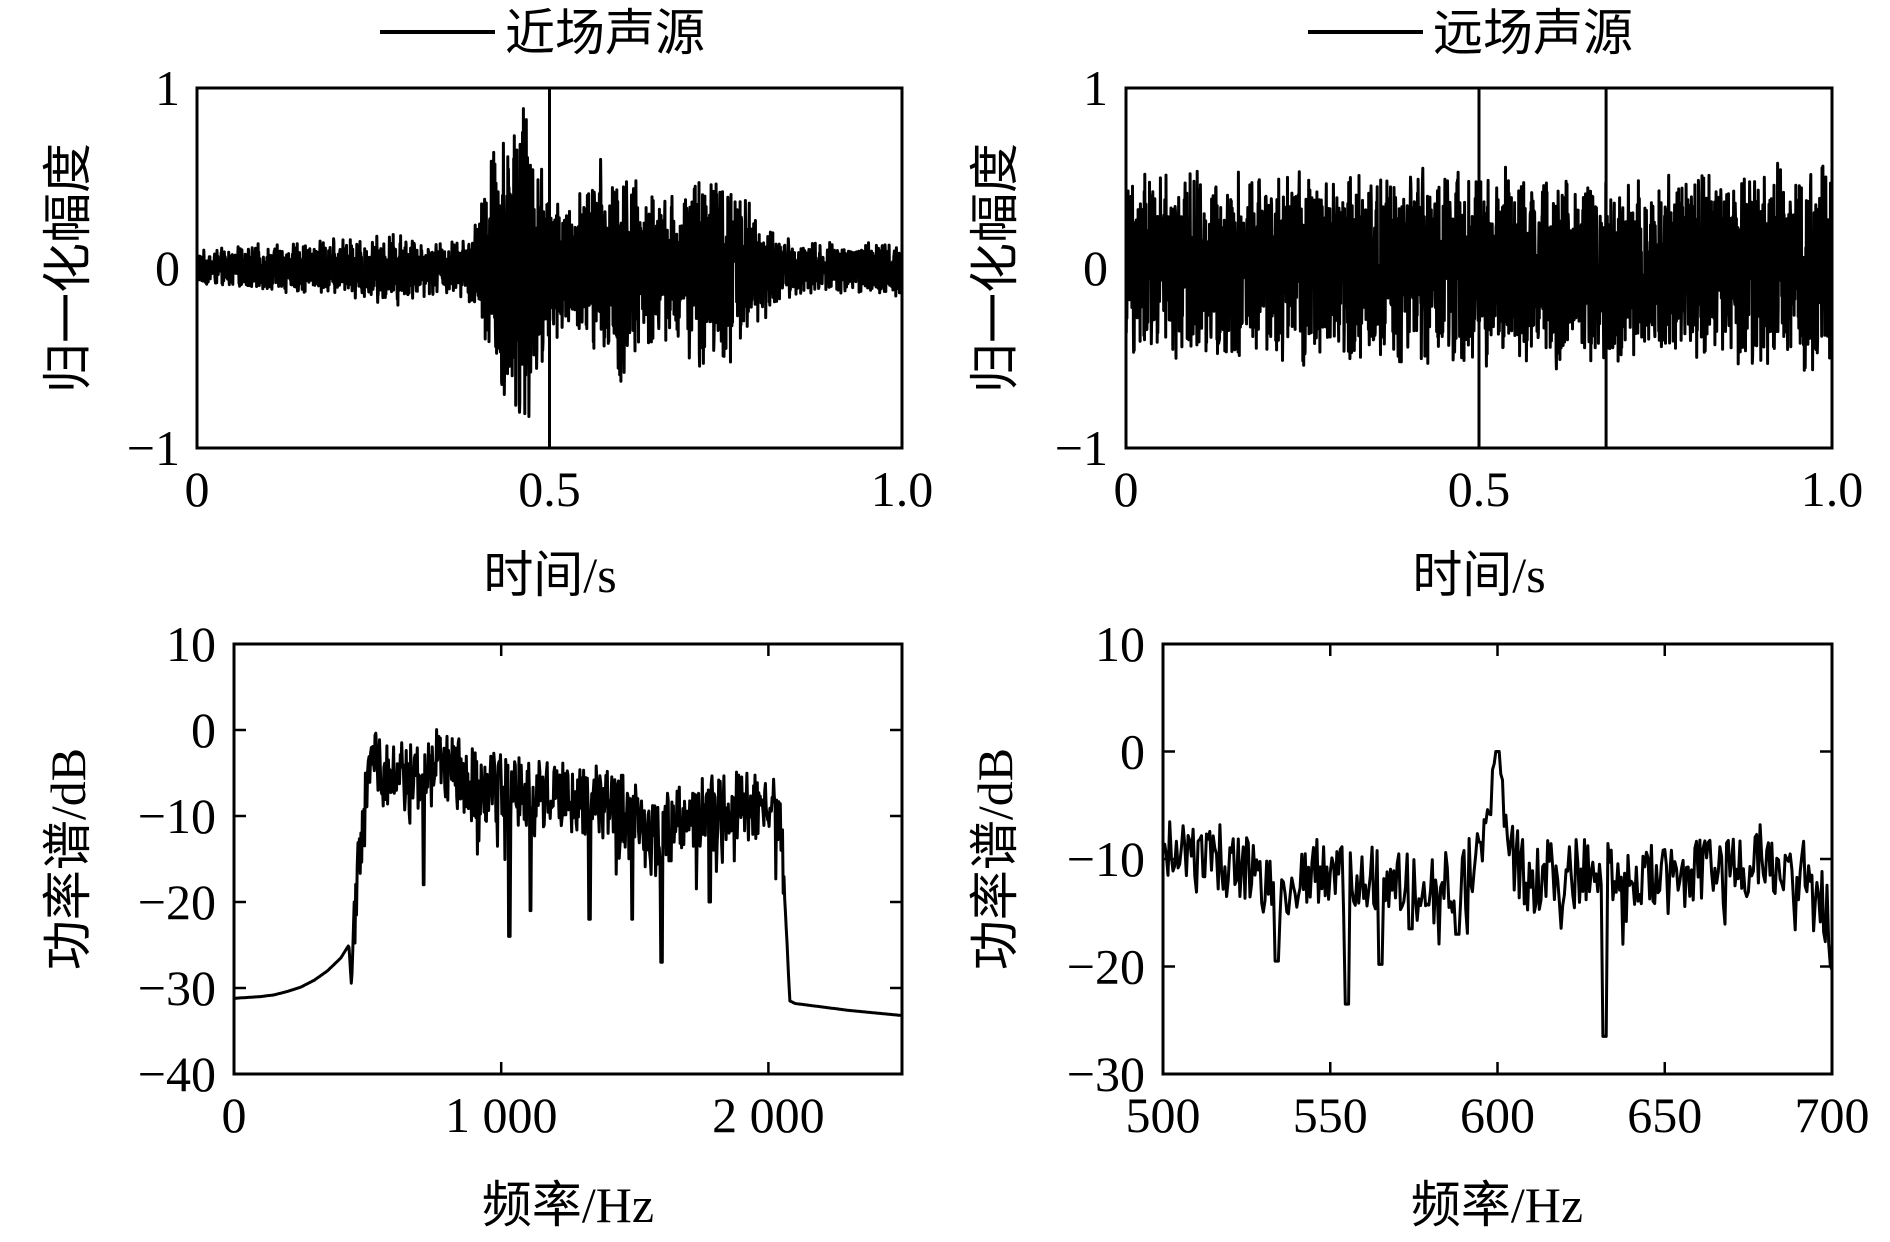  Describe the element at coordinates (605, 33) in the screenshot. I see `legend-label-near-field: 近场声源` at that location.